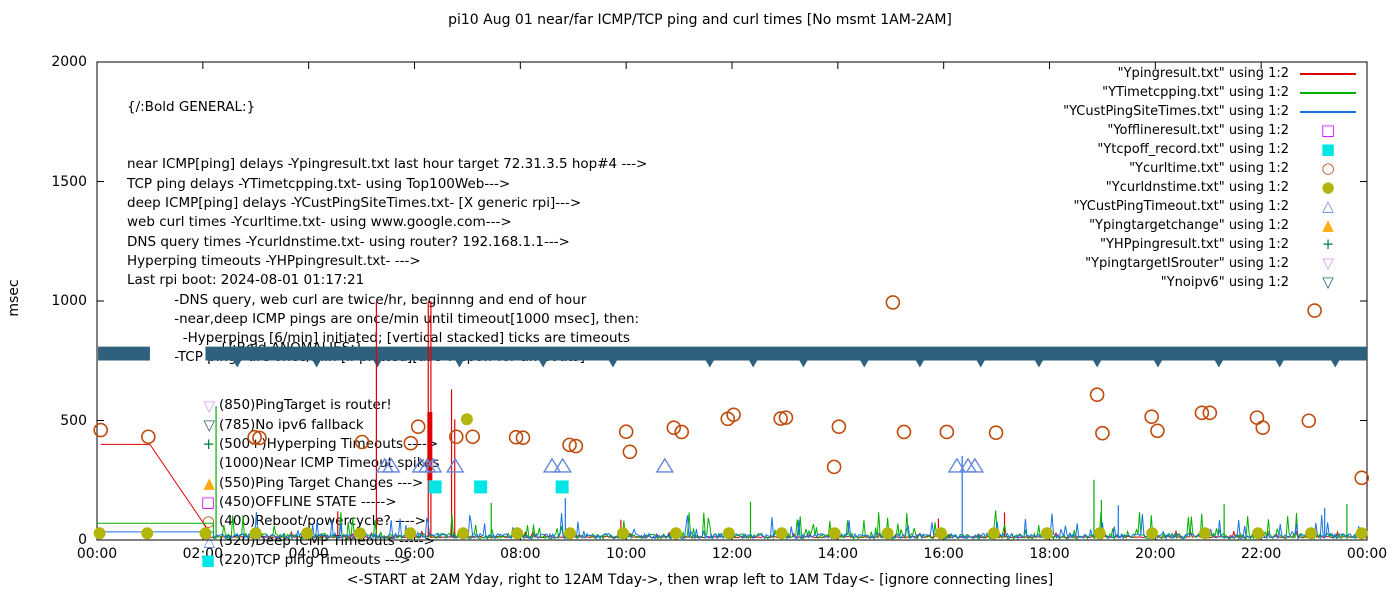 The height and width of the screenshot is (600, 1400). Describe the element at coordinates (1328, 206) in the screenshot. I see `legend-tri-open-icon: △` at that location.